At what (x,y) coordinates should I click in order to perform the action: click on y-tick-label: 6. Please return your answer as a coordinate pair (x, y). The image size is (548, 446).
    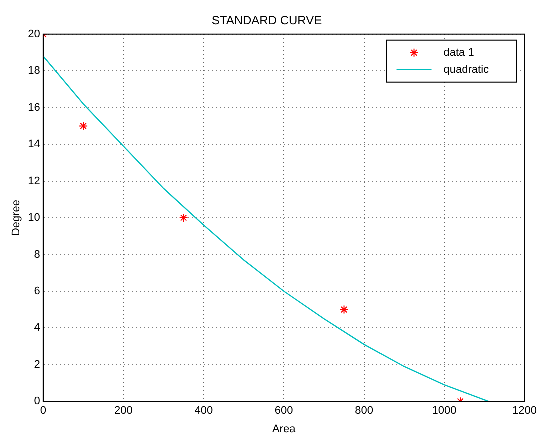
    Looking at the image, I should click on (37, 291).